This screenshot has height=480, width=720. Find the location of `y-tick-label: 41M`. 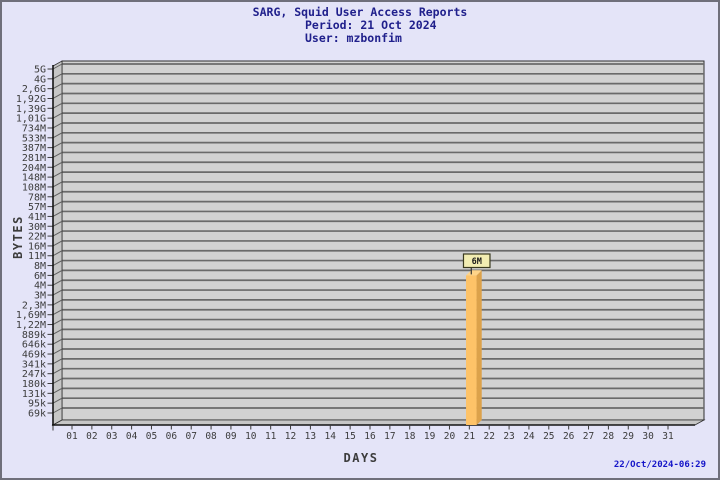

y-tick-label: 41M is located at coordinates (37, 217).